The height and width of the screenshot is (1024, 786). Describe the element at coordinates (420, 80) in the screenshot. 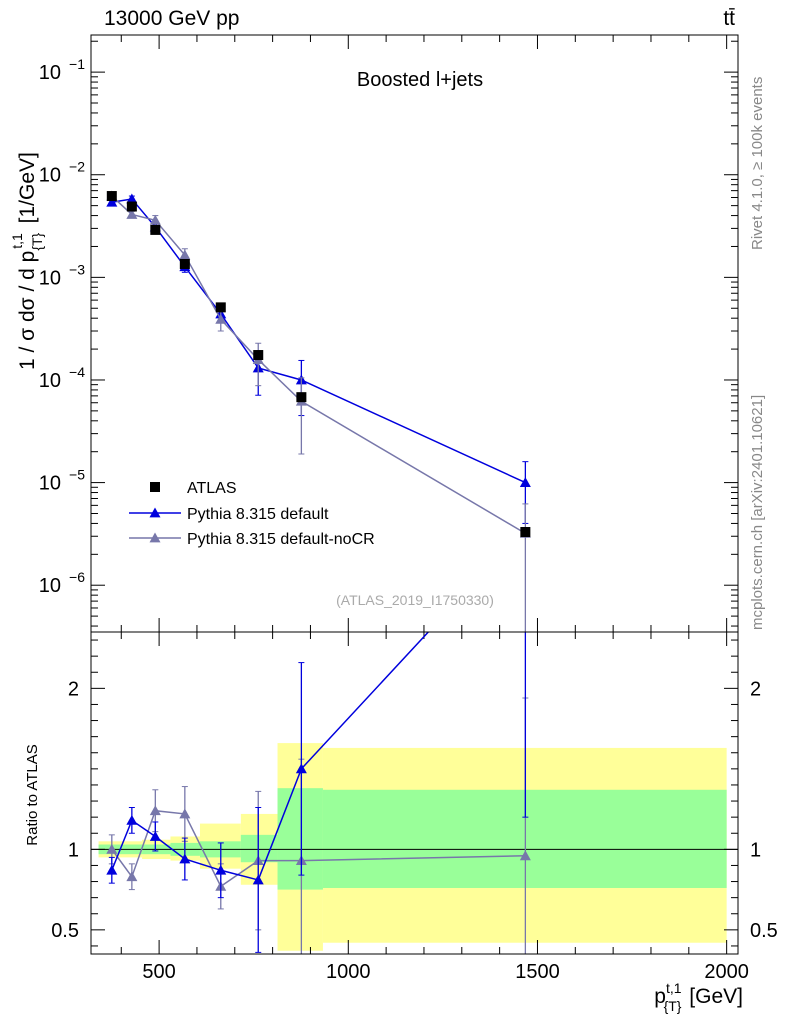

I see `chart-title: Boosted l+jets` at that location.